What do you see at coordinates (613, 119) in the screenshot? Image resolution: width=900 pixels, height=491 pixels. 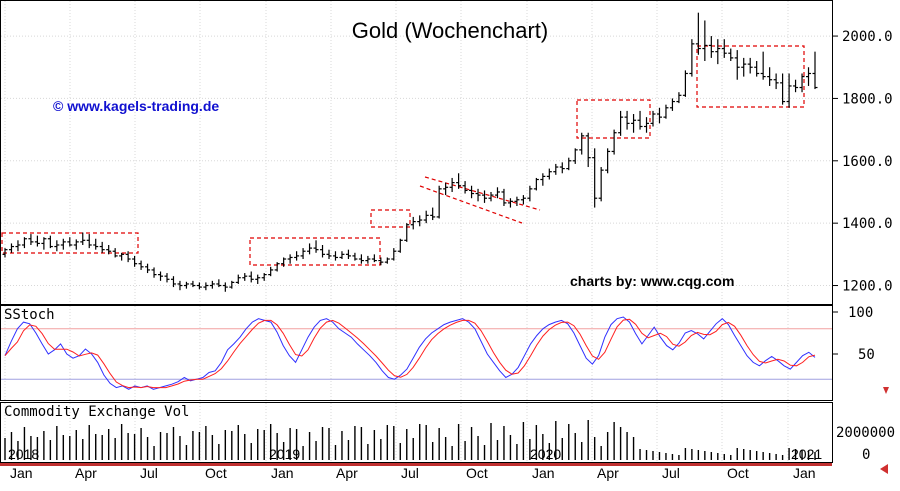 I see `range-box-2020` at bounding box center [613, 119].